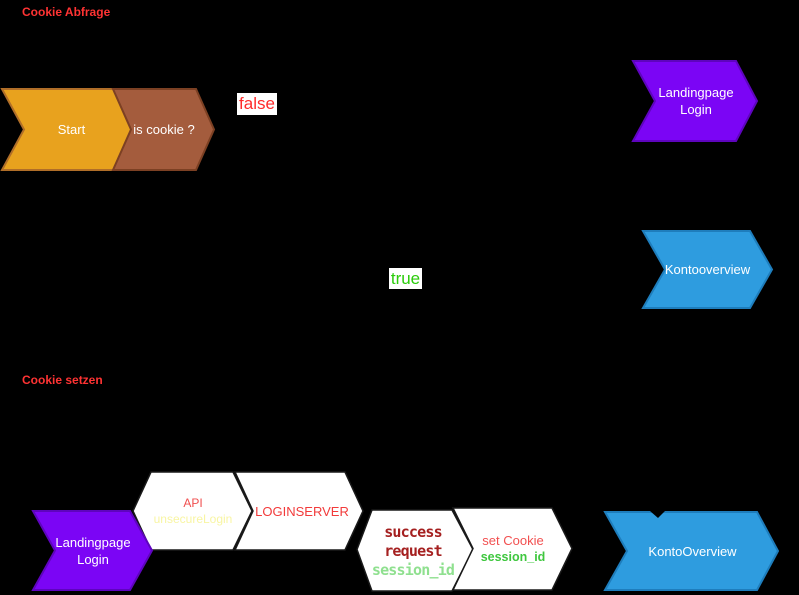  Describe the element at coordinates (66, 12) in the screenshot. I see `section-title-cookie-abfrage: Cookie Abfrage` at that location.